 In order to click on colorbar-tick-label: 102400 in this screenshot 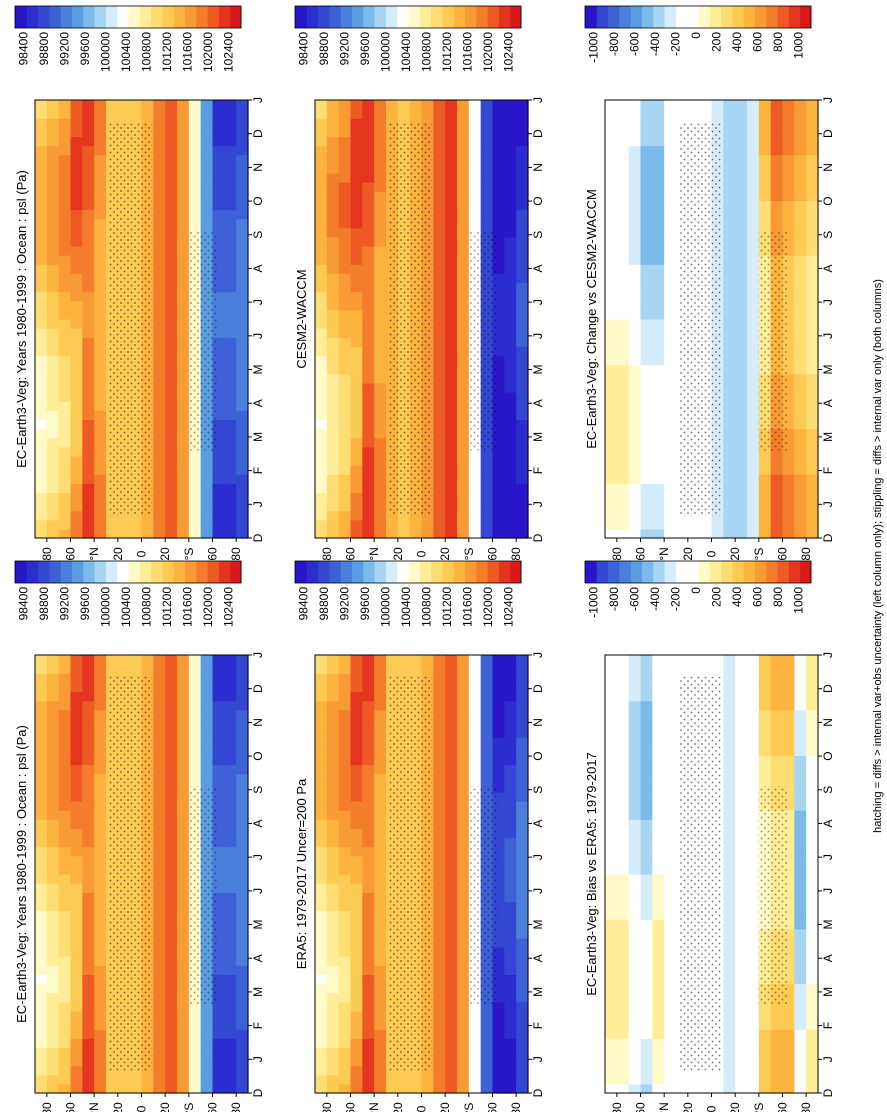, I will do `click(509, 607)`.